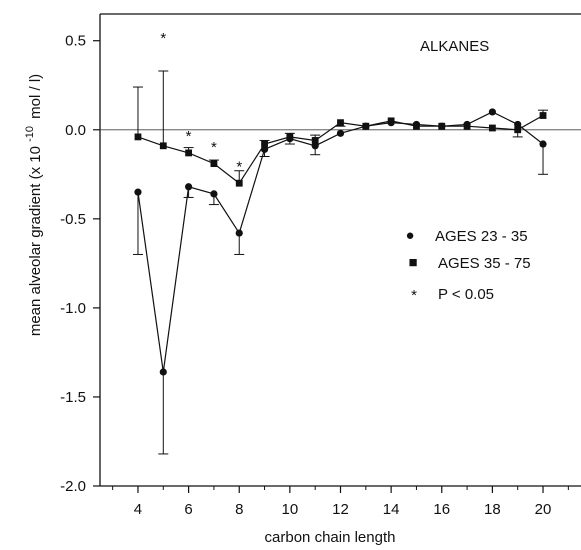 Image resolution: width=581 pixels, height=550 pixels. Describe the element at coordinates (73, 486) in the screenshot. I see `y-tick-label: -2.0` at that location.